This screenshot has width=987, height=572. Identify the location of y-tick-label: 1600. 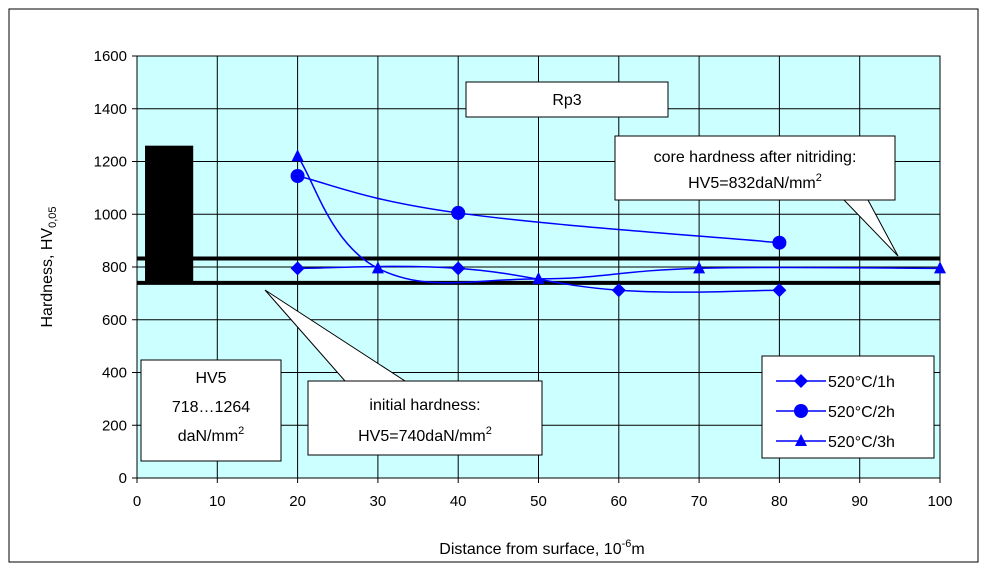
(110, 56).